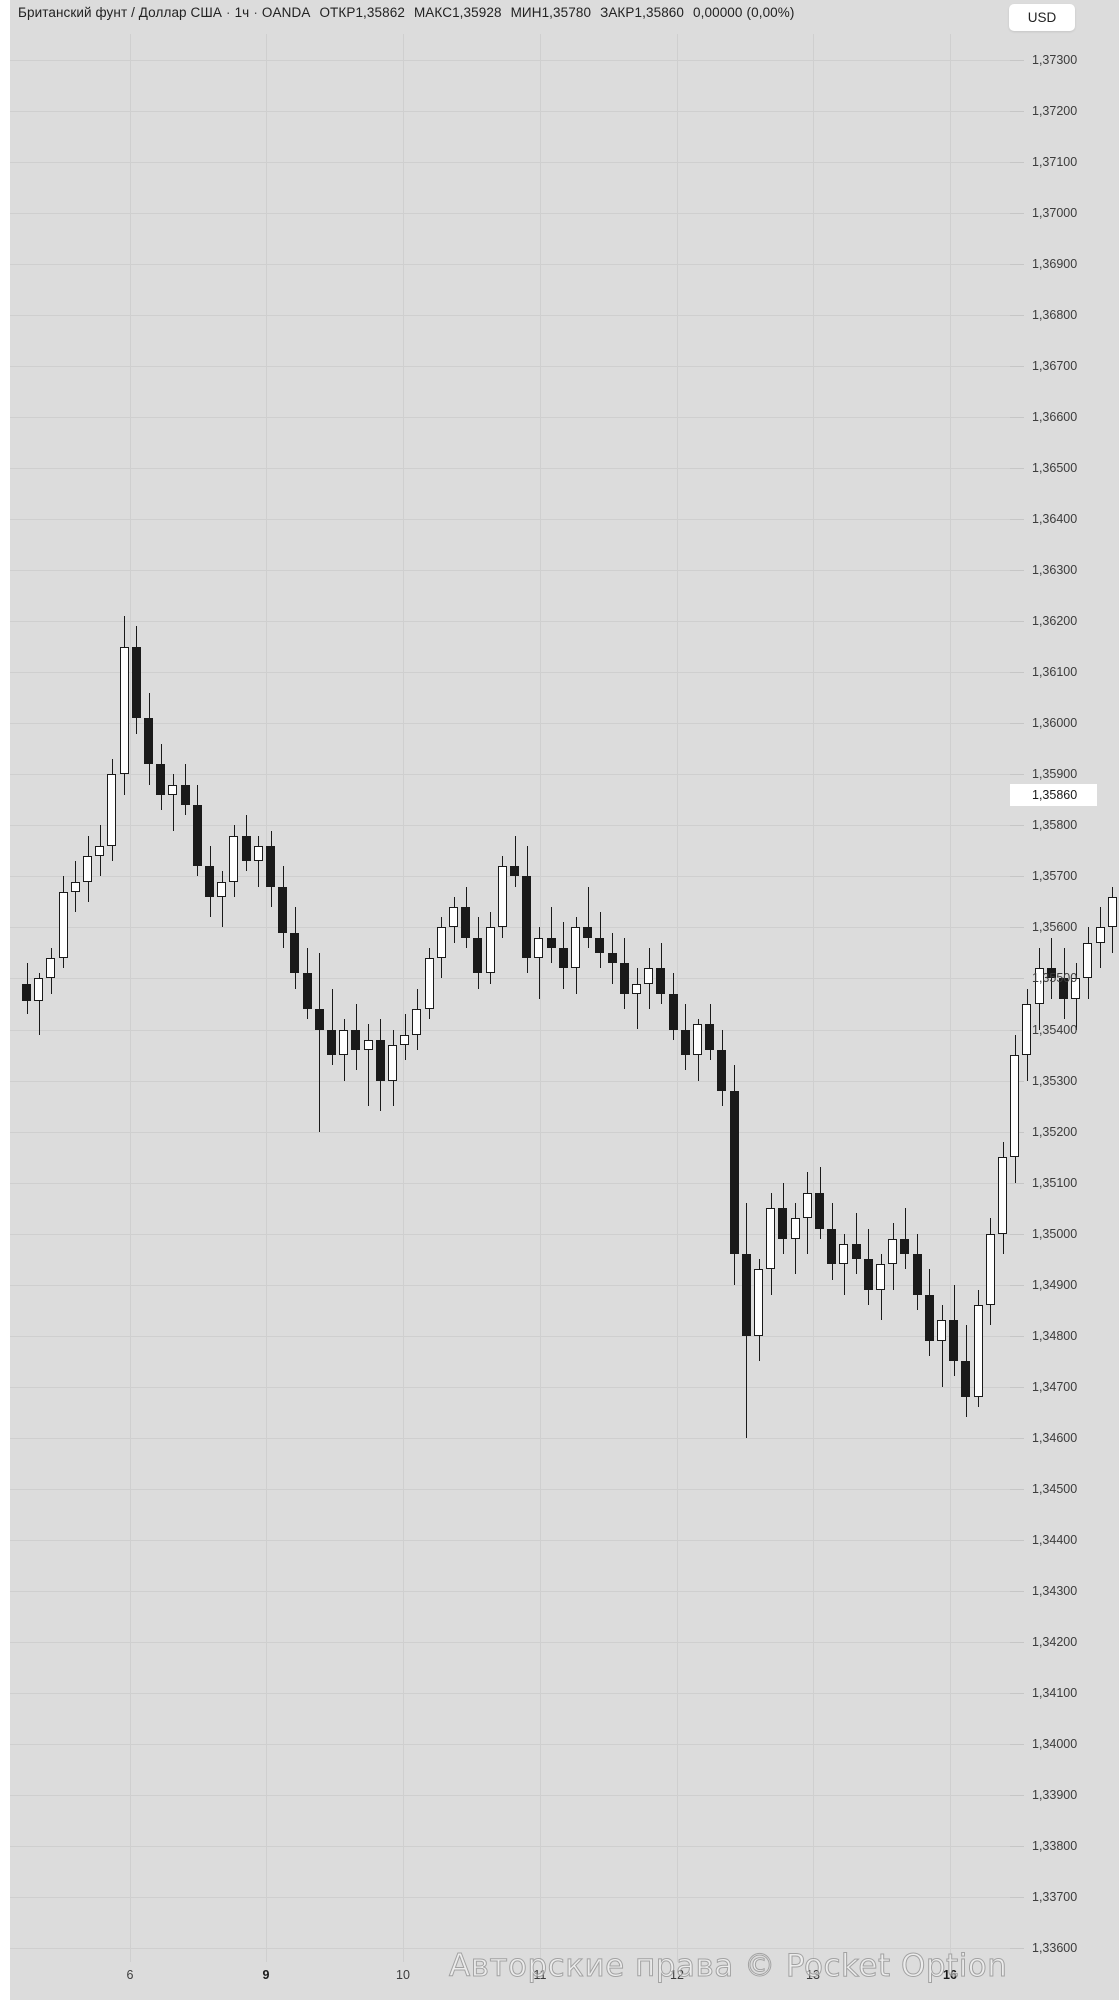  Describe the element at coordinates (540, 998) in the screenshot. I see `grid-line-vertical` at that location.